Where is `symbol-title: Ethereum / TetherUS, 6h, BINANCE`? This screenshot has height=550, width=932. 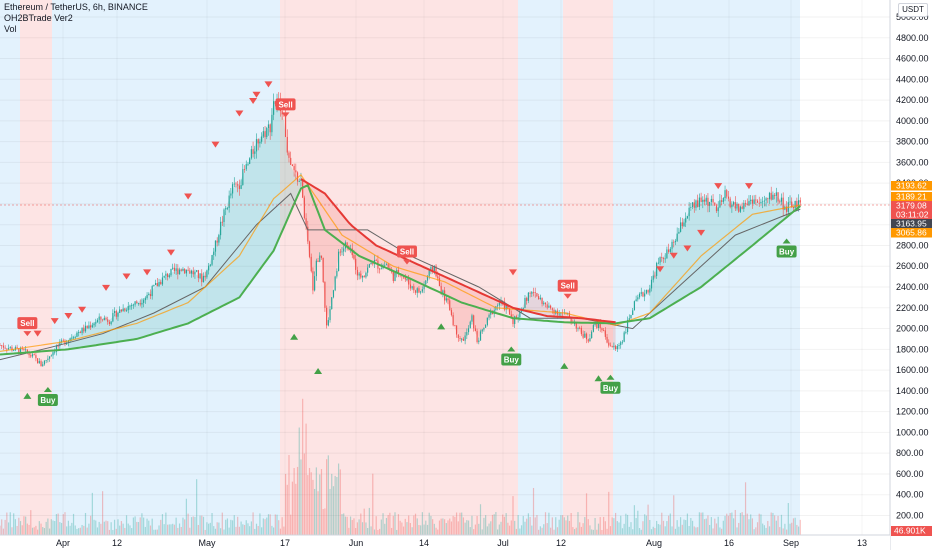
symbol-title: Ethereum / TetherUS, 6h, BINANCE is located at coordinates (76, 7).